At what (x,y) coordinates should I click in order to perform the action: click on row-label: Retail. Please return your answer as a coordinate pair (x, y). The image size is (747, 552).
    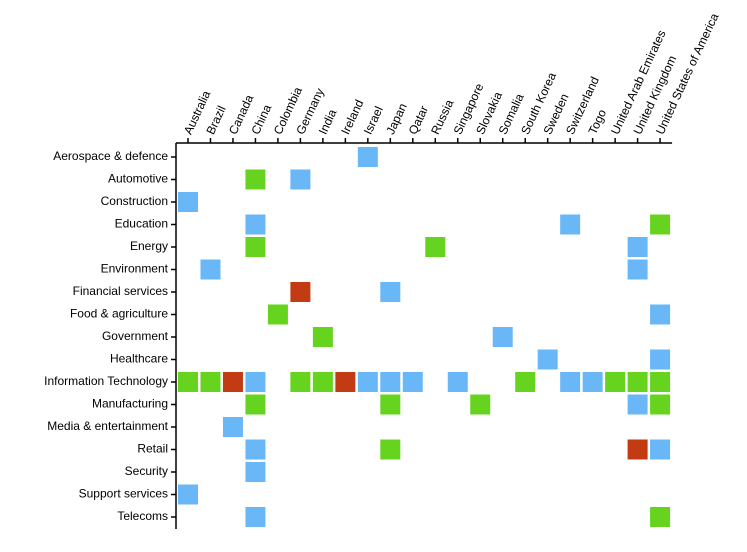
    Looking at the image, I should click on (152, 449).